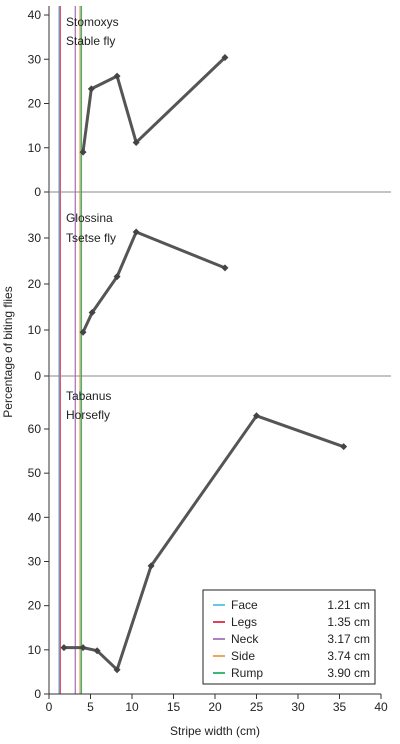  Describe the element at coordinates (35, 429) in the screenshot. I see `y-tick-label: 60` at that location.